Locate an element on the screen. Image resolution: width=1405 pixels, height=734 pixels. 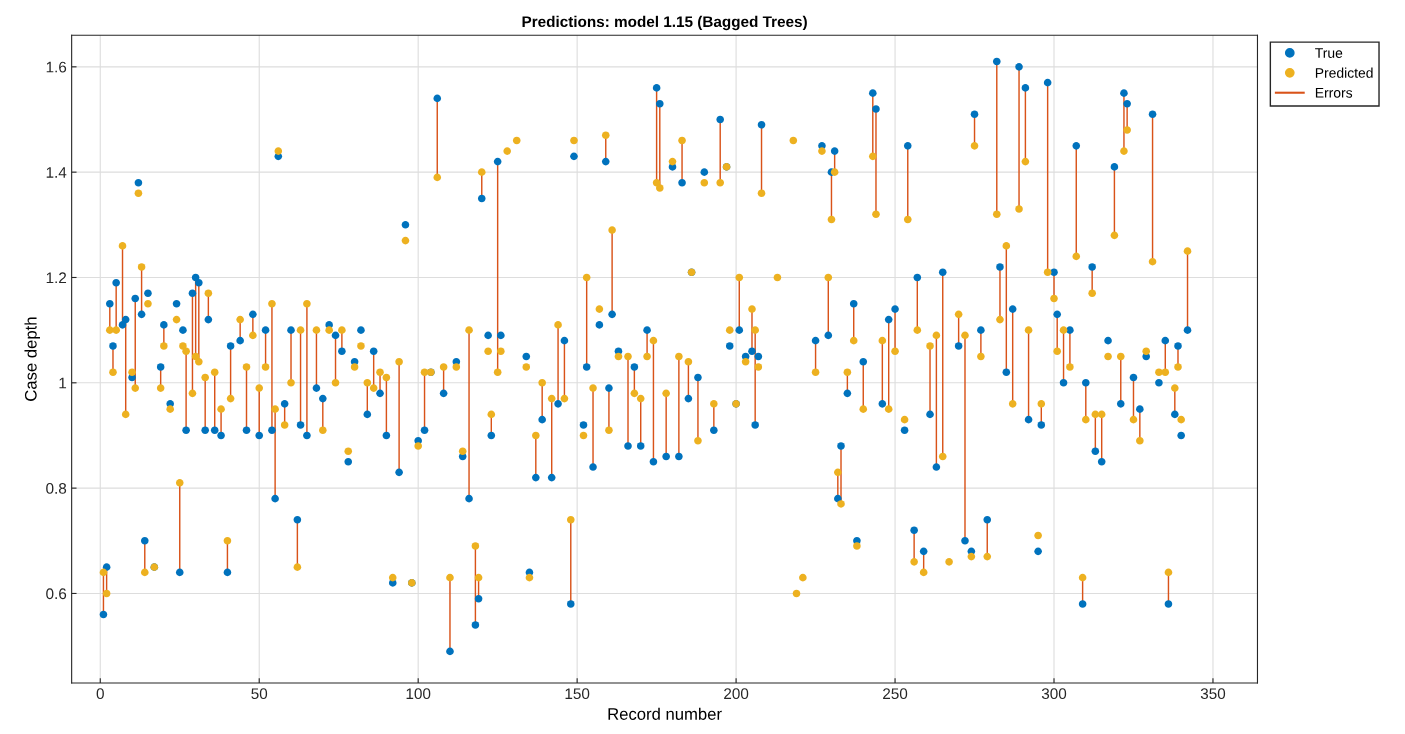
y-tick-label: 0.8 is located at coordinates (56, 488).